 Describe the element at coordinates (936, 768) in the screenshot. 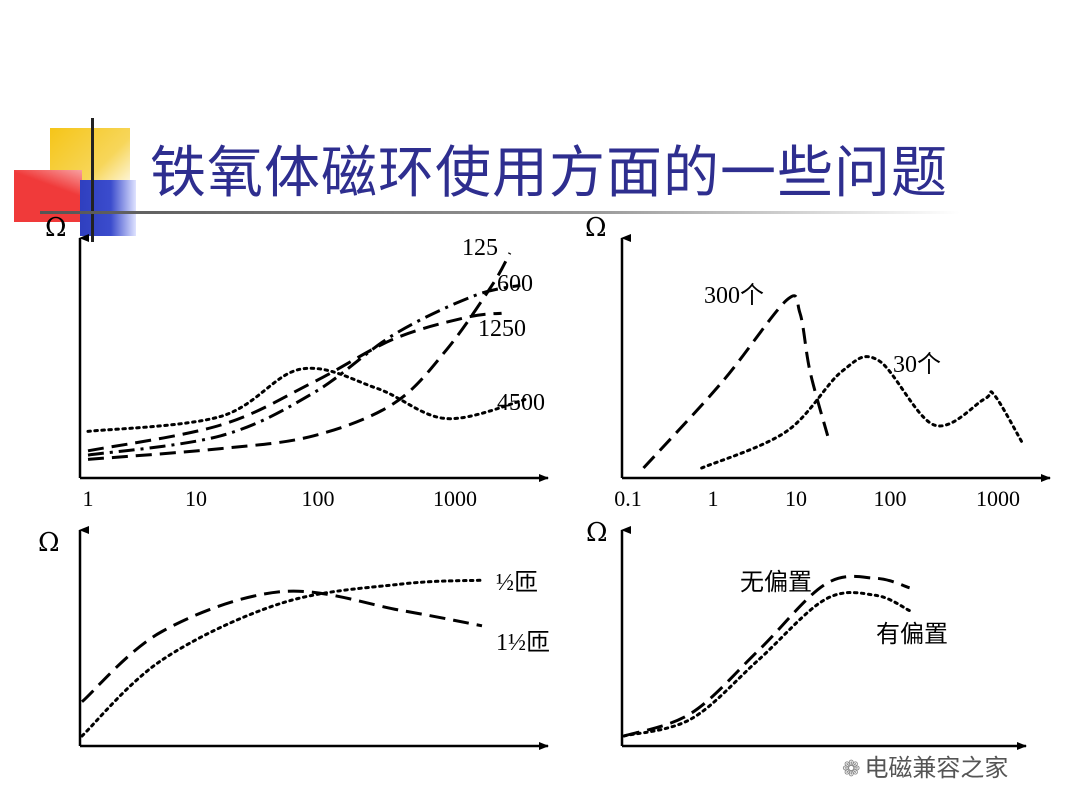

I see `watermark-text: 电磁兼容之家` at that location.